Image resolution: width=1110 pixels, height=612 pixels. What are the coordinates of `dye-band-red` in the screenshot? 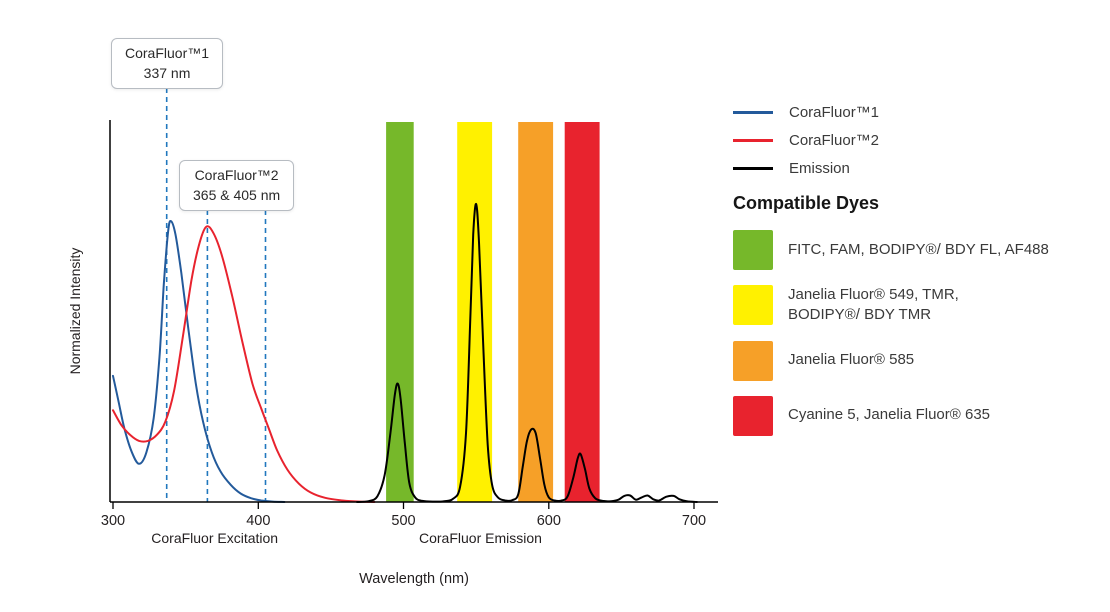 It's located at (582, 312).